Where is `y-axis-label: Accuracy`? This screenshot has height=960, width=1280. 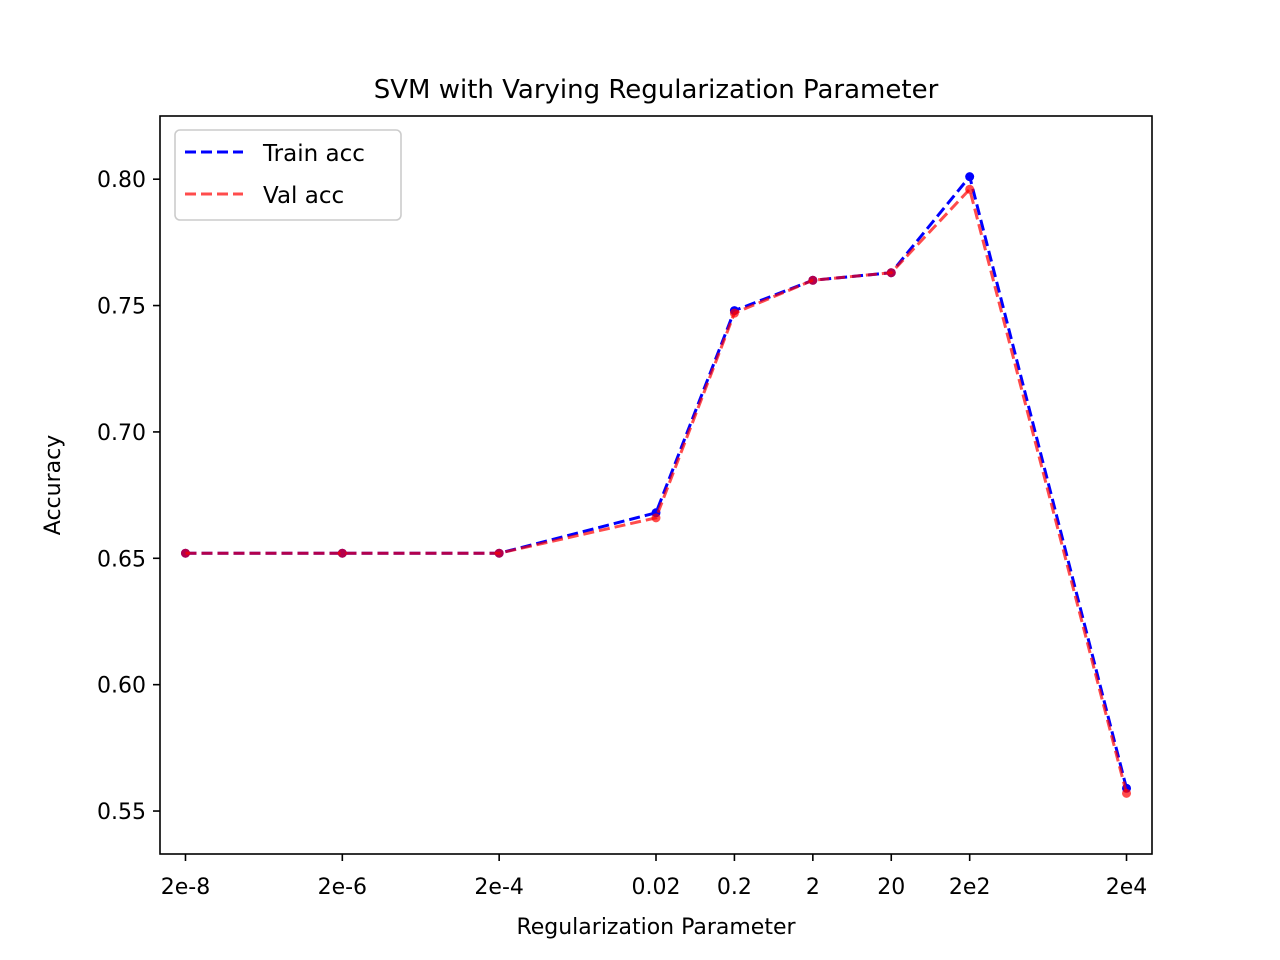 y-axis-label: Accuracy is located at coordinates (53, 485).